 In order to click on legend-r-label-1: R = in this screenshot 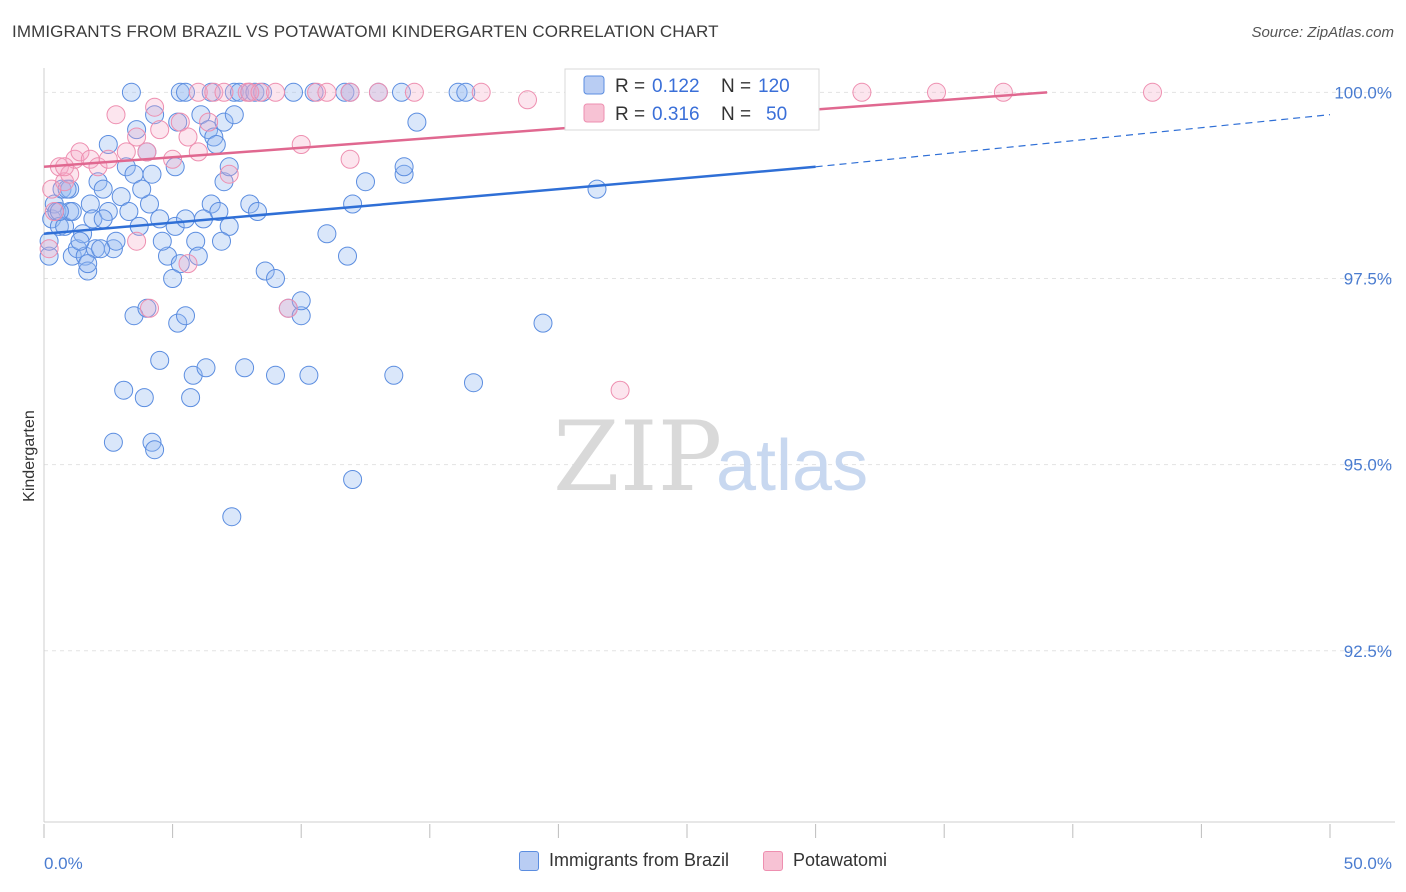, I will do `click(630, 86)`.